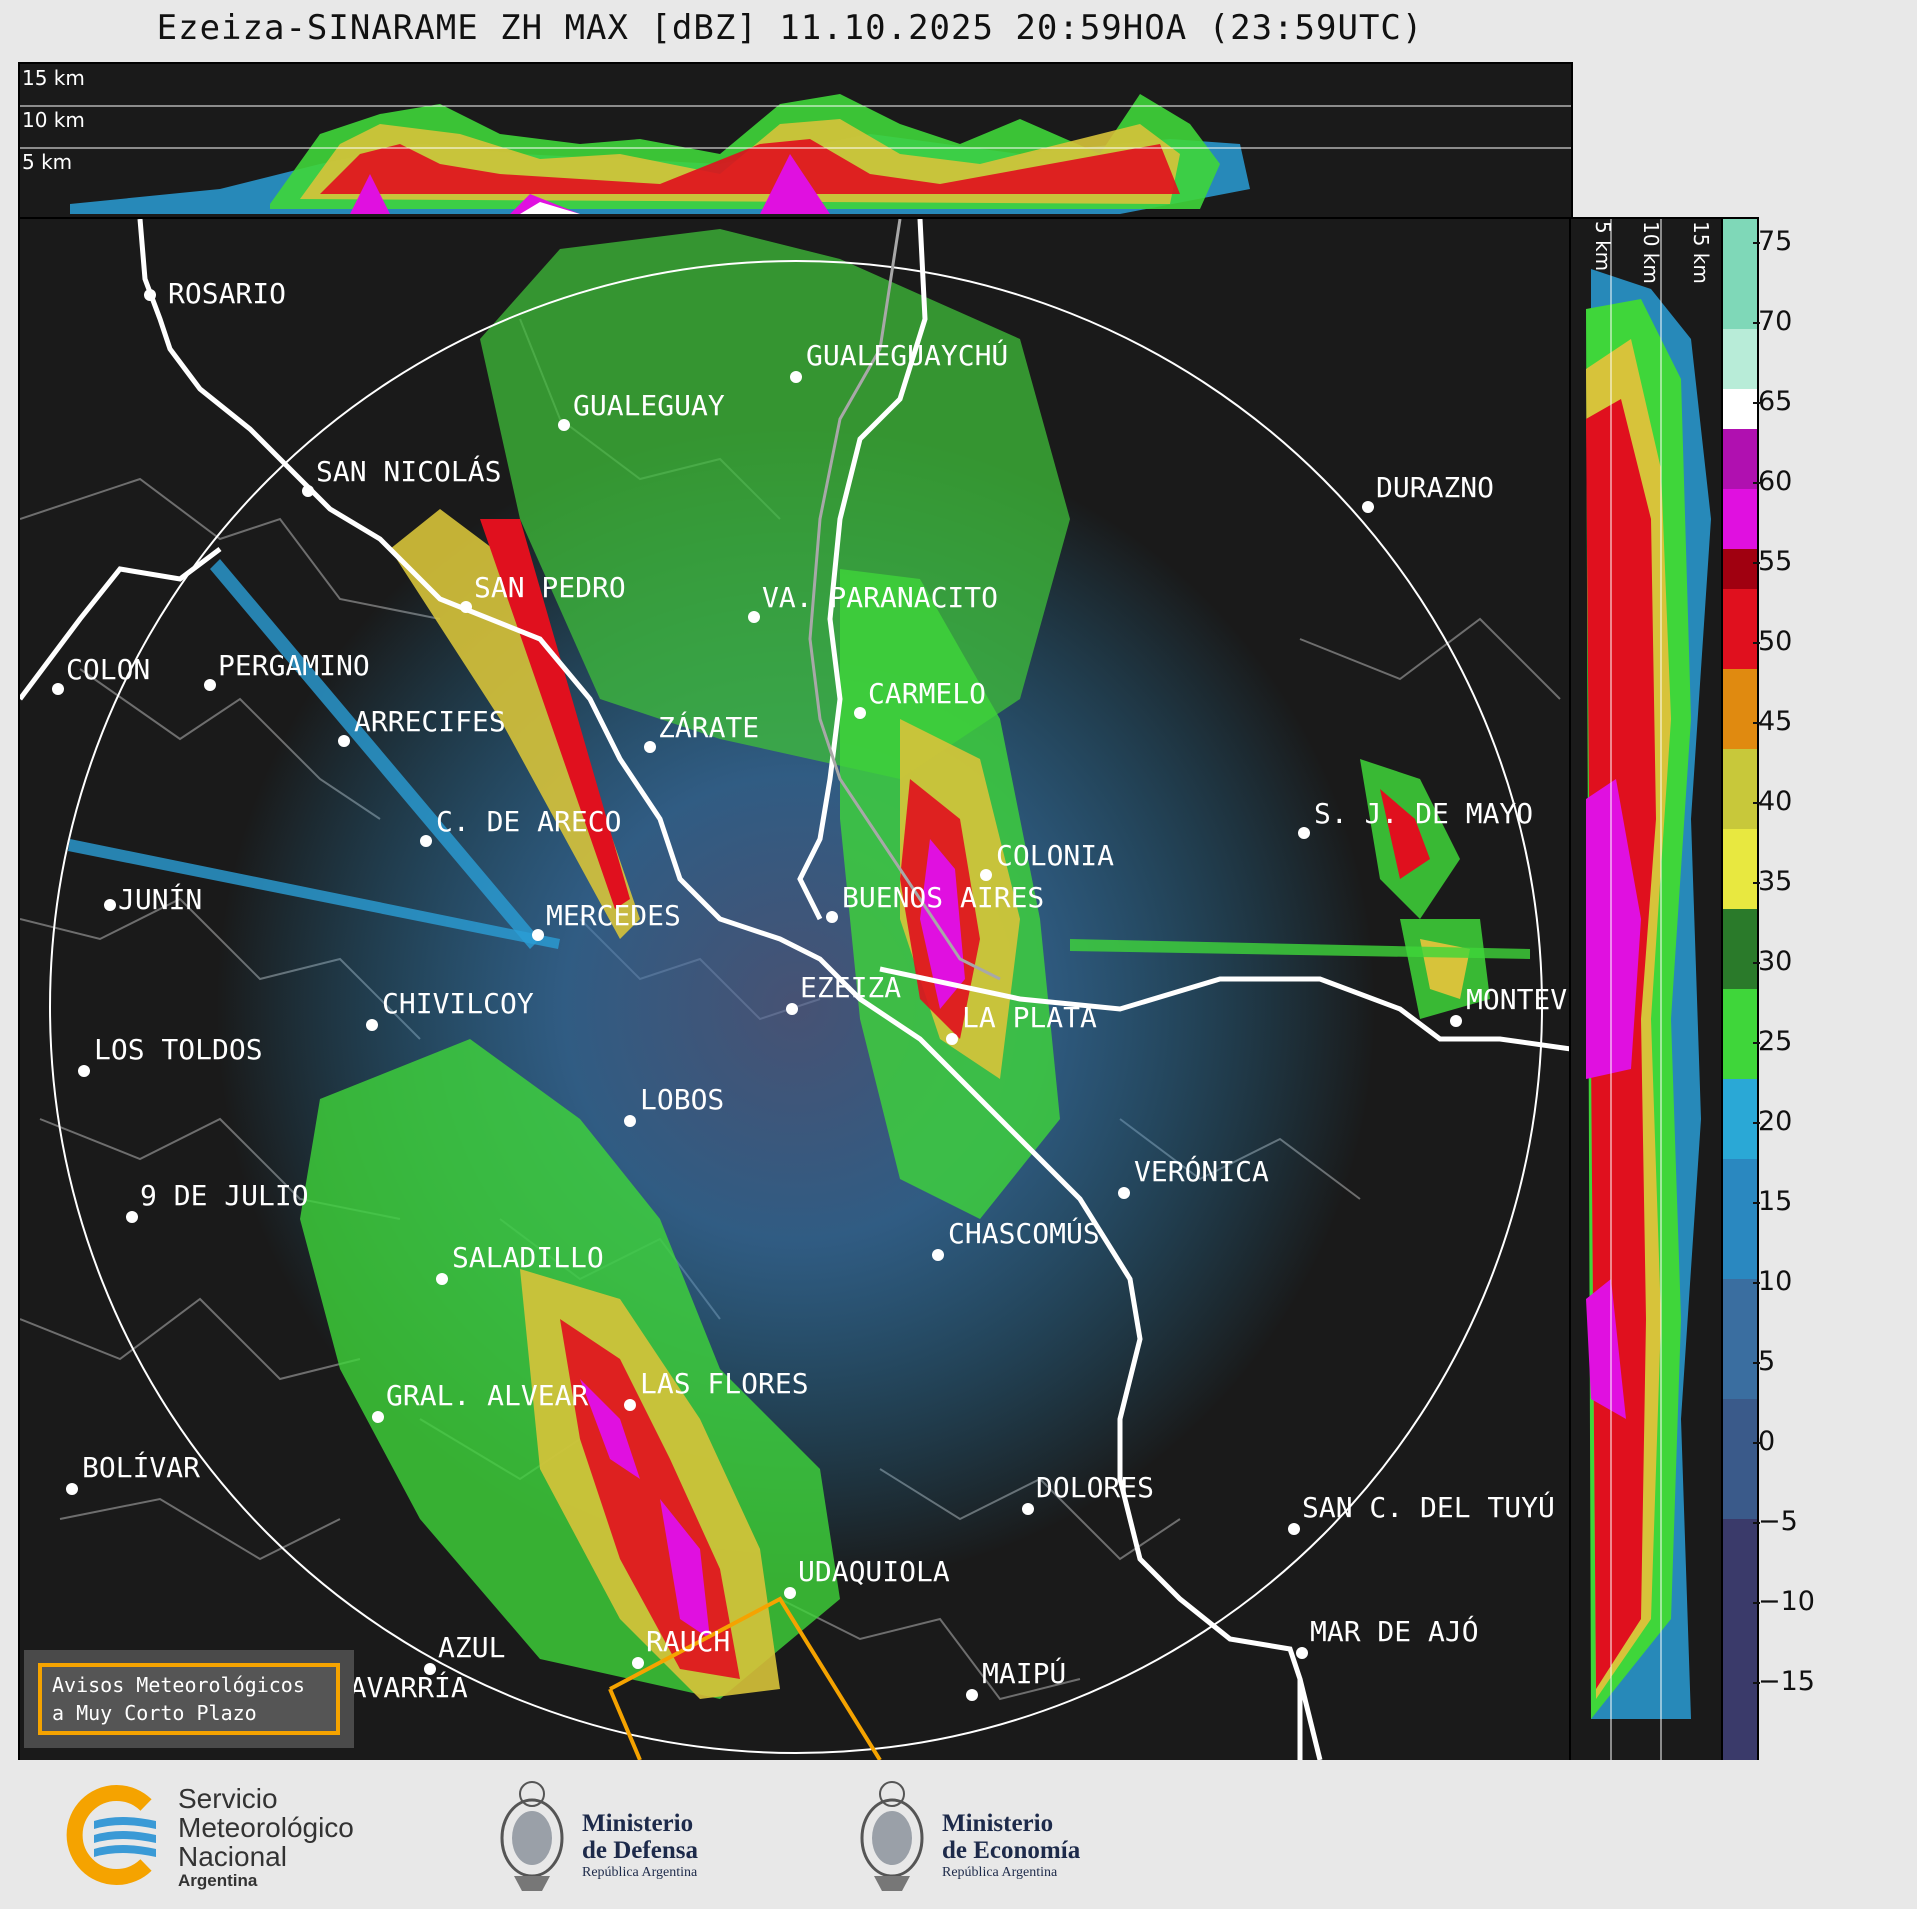  Describe the element at coordinates (1095, 1487) in the screenshot. I see `city-label: DOLORES` at that location.